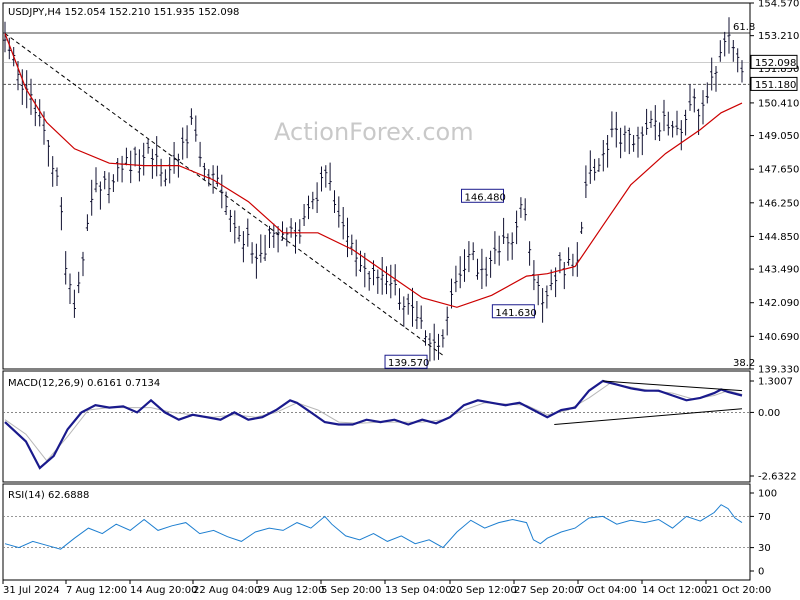  Describe the element at coordinates (778, 270) in the screenshot. I see `price-y-tick-label: 143.490` at that location.